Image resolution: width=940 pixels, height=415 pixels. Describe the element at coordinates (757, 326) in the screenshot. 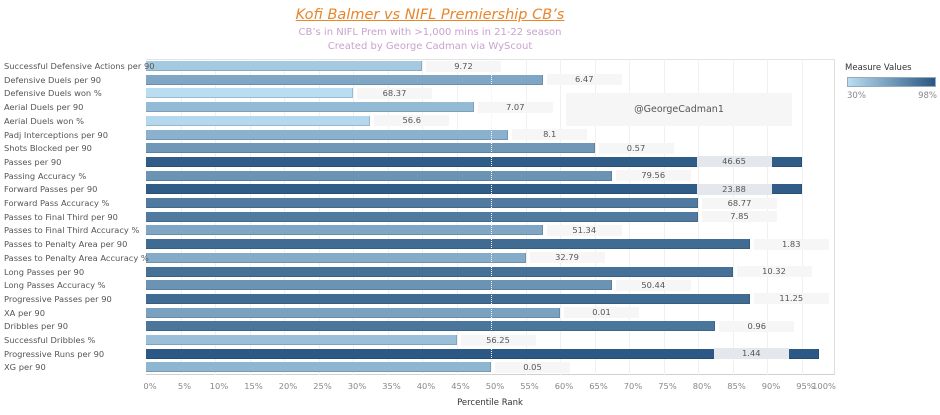

I see `value-label: 0.96` at that location.